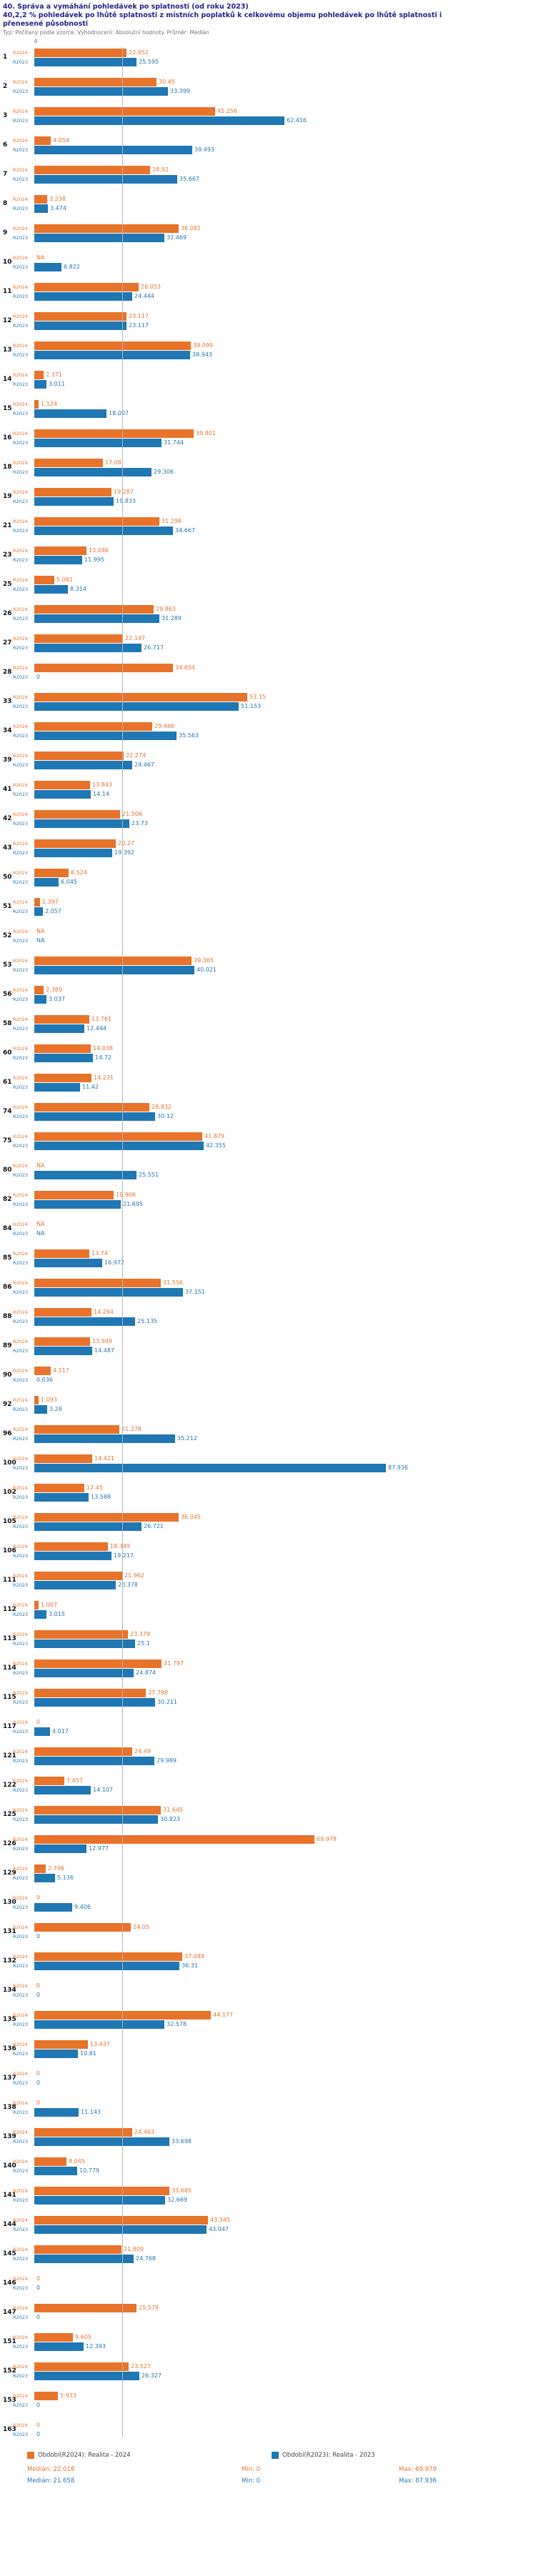  Describe the element at coordinates (115, 960) in the screenshot. I see `bar-line-r2024: R2024 39.365` at that location.